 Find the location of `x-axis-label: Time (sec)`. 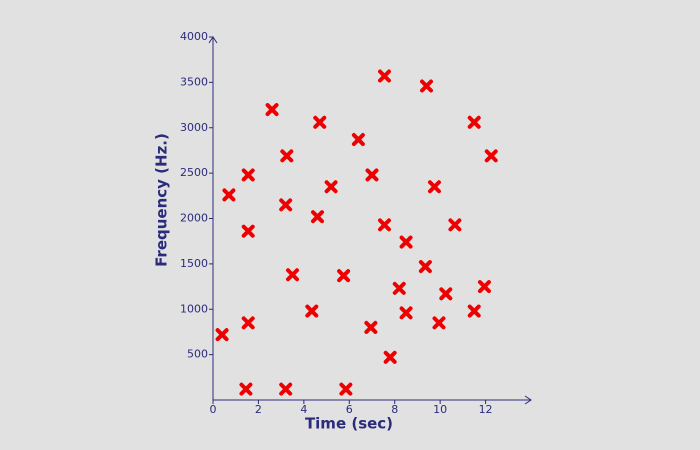

x-axis-label: Time (sec) is located at coordinates (349, 424).